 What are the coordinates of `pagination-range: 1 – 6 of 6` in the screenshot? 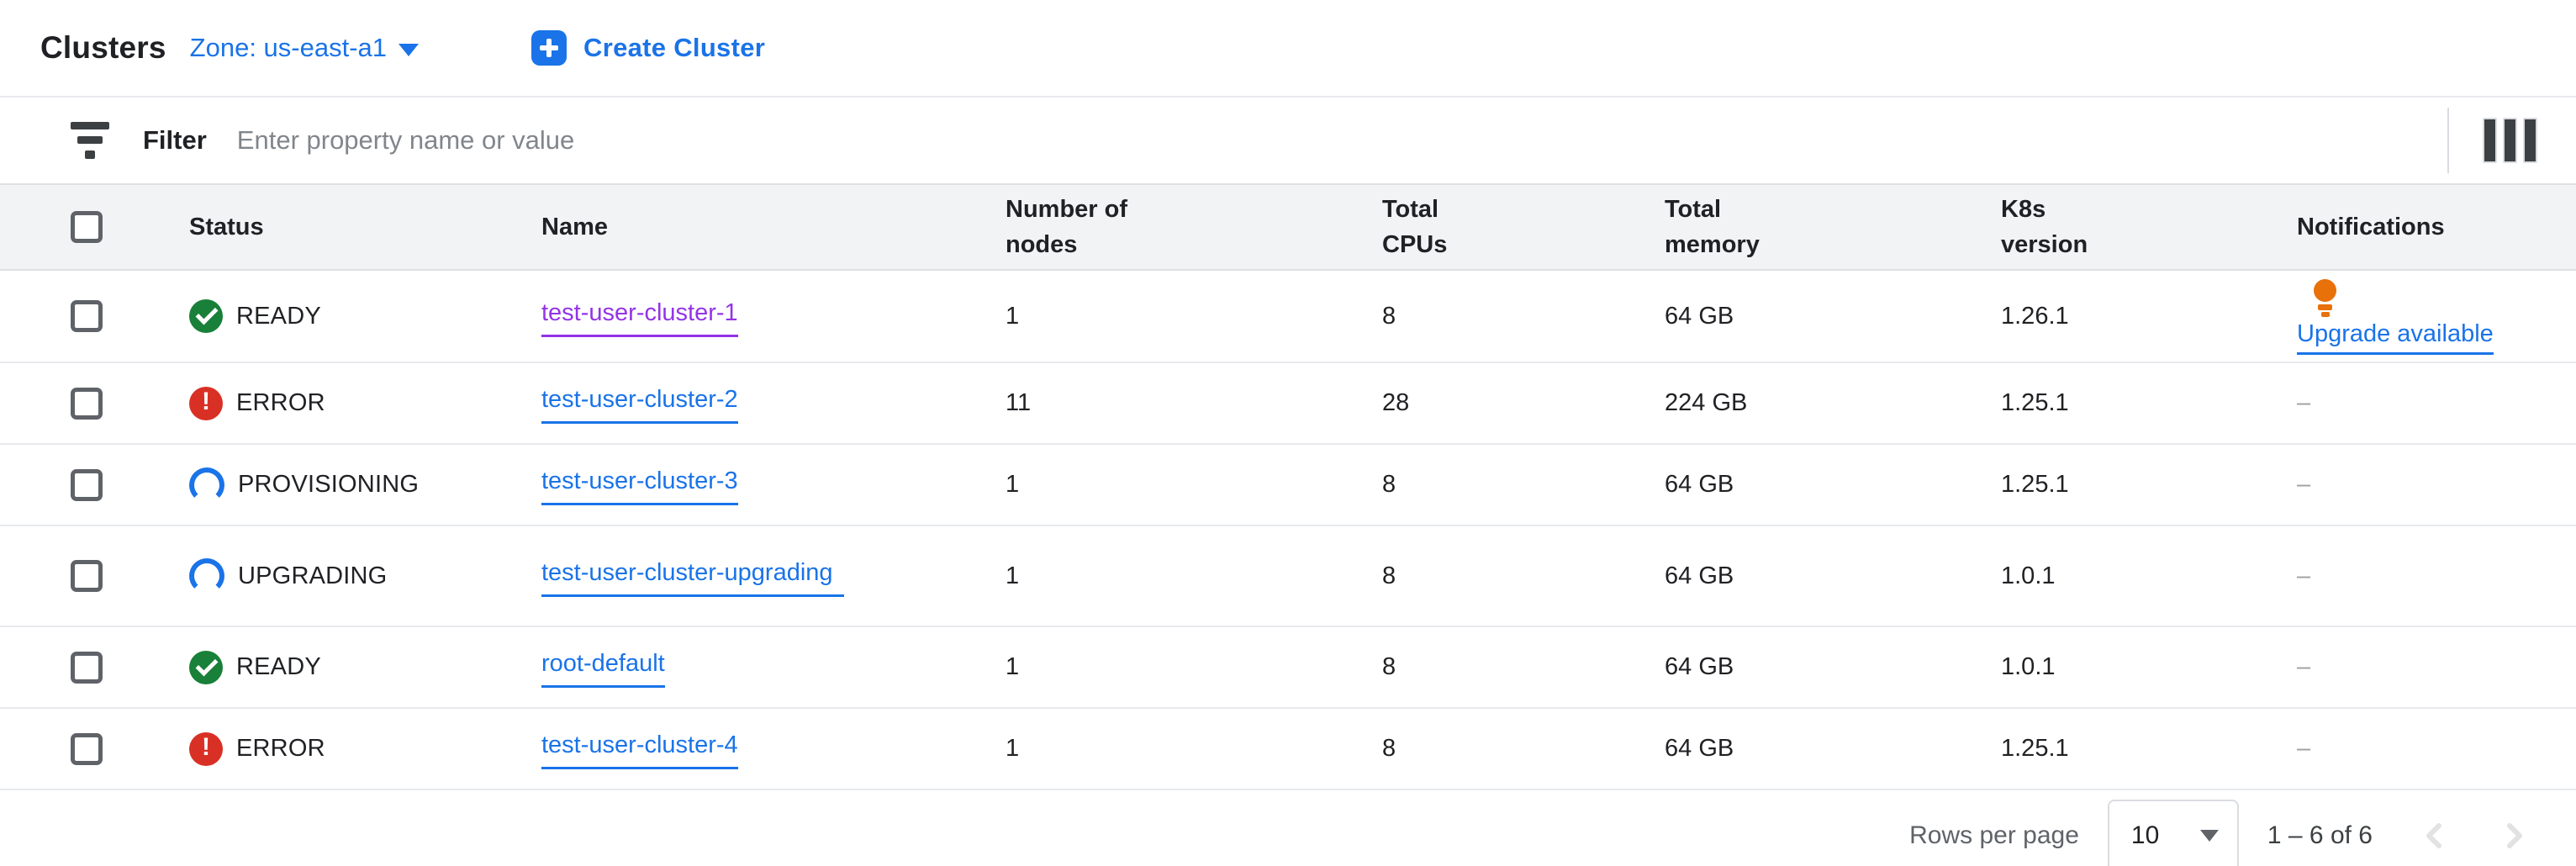 It's located at (2320, 835).